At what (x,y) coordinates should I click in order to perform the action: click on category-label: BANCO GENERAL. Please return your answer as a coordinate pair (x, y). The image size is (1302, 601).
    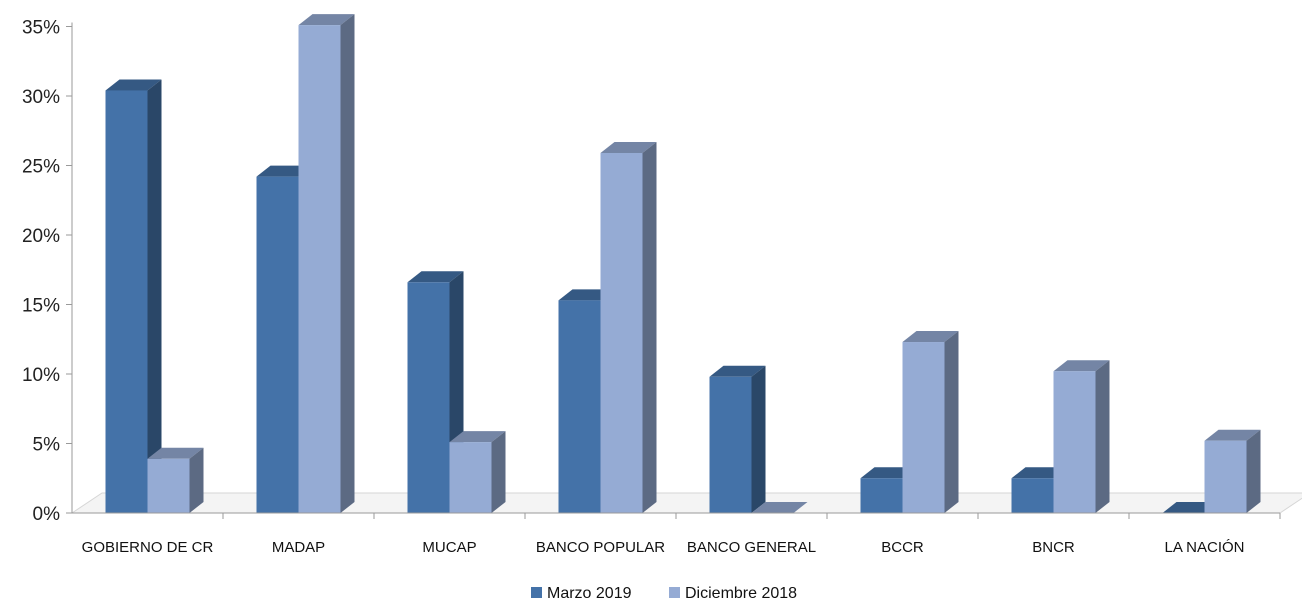
    Looking at the image, I should click on (751, 547).